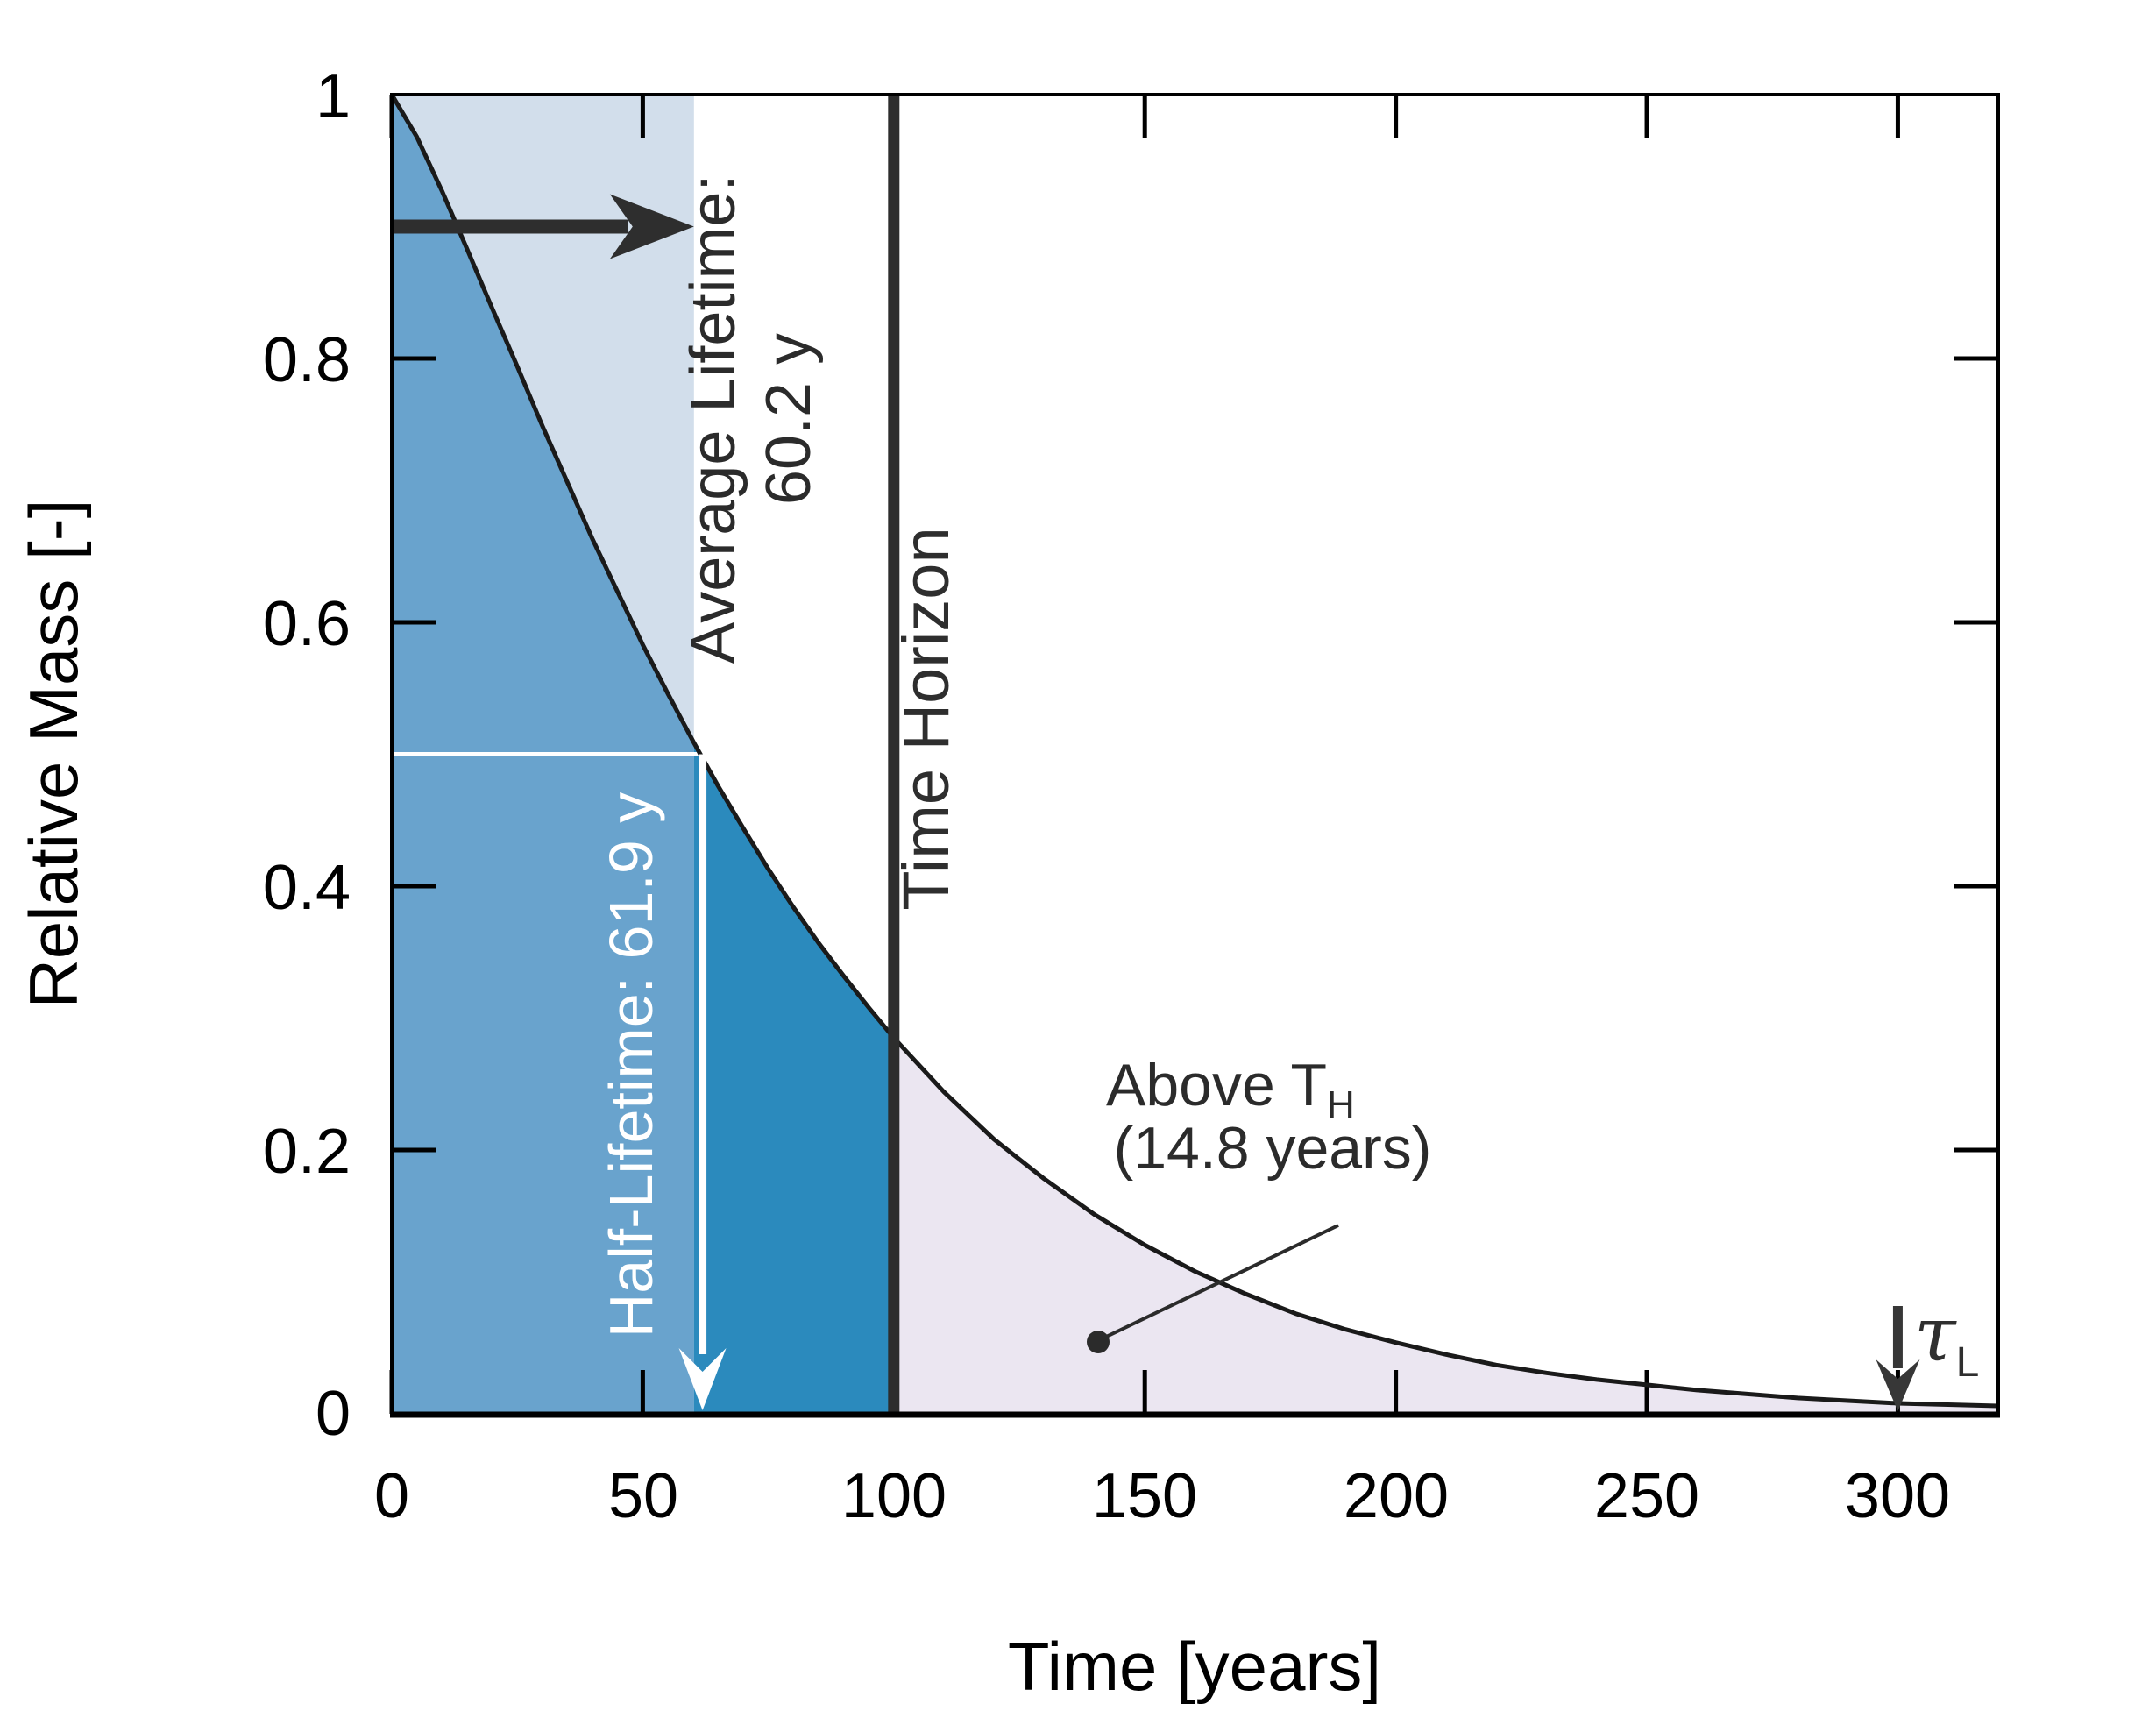 The height and width of the screenshot is (1725, 2156). I want to click on x-tick-label-0: 0, so click(391, 1496).